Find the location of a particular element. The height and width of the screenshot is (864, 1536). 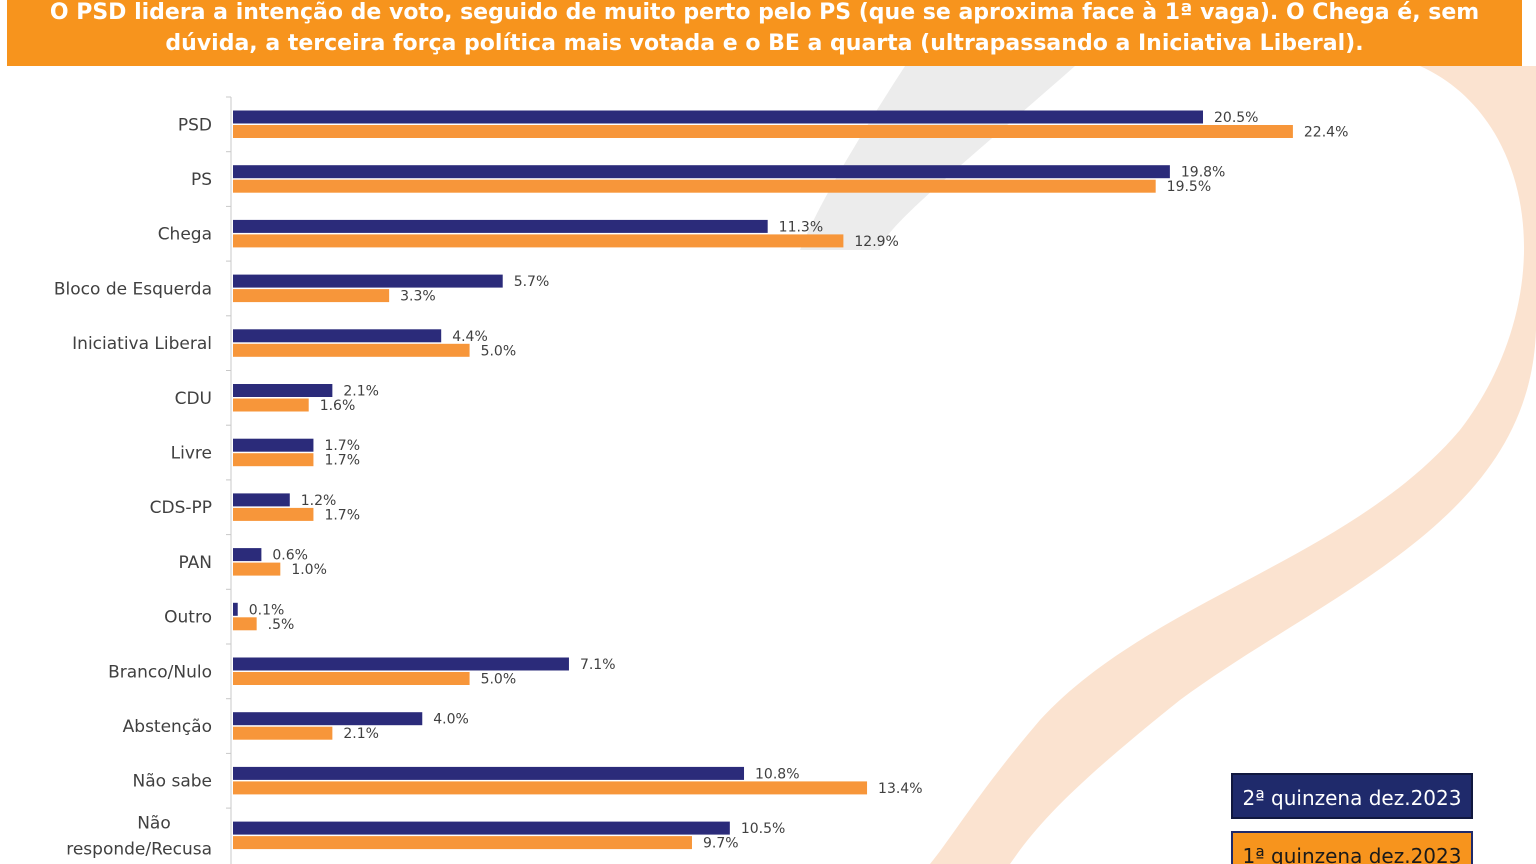

legend-series-1: 2ª quinzena dez.2023 is located at coordinates (1352, 796).